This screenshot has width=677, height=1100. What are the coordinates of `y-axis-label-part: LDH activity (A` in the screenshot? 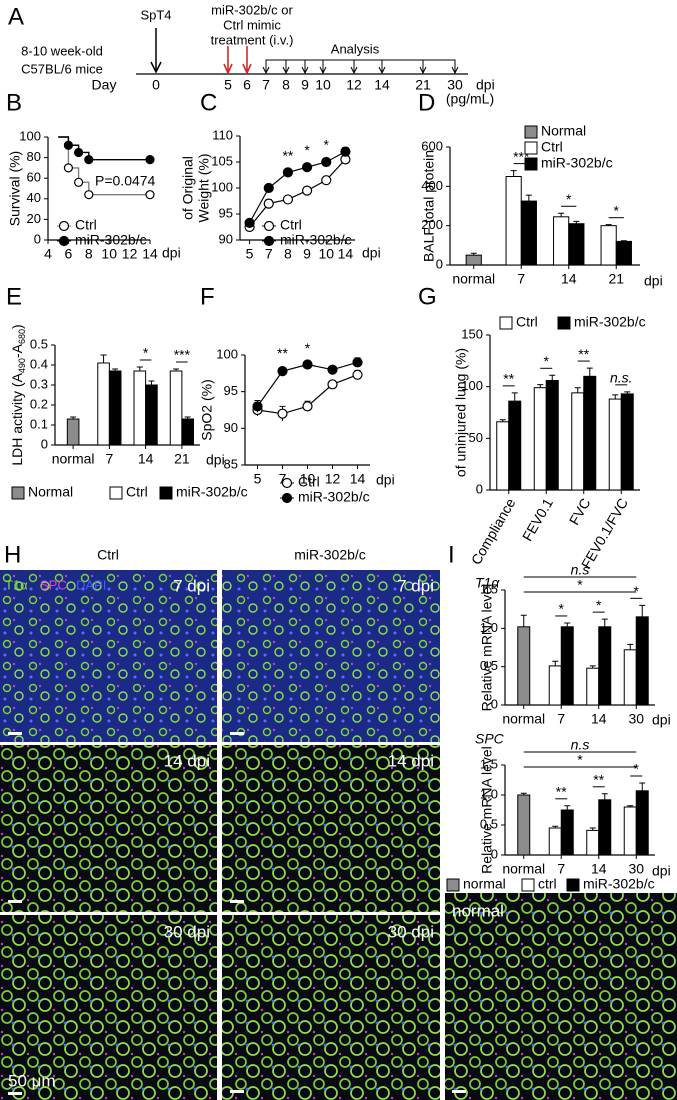 It's located at (17, 418).